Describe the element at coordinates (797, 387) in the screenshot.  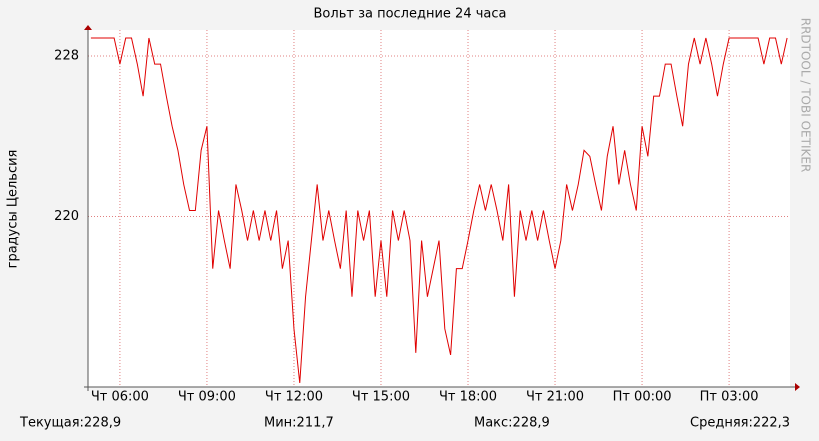
I see `x-arrow` at that location.